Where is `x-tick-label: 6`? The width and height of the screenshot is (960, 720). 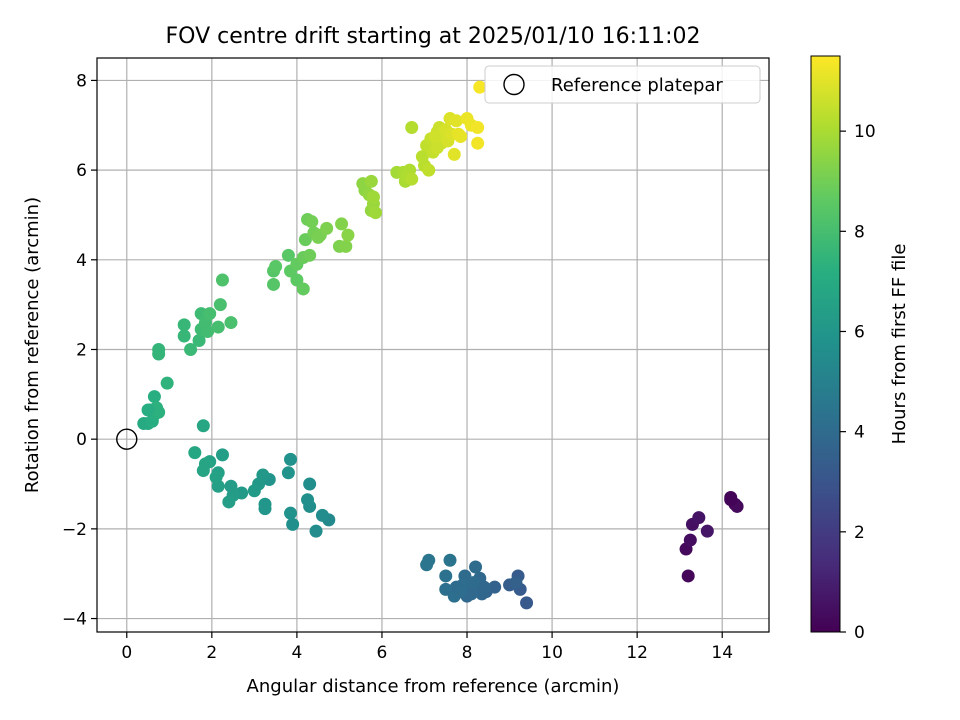 x-tick-label: 6 is located at coordinates (382, 653).